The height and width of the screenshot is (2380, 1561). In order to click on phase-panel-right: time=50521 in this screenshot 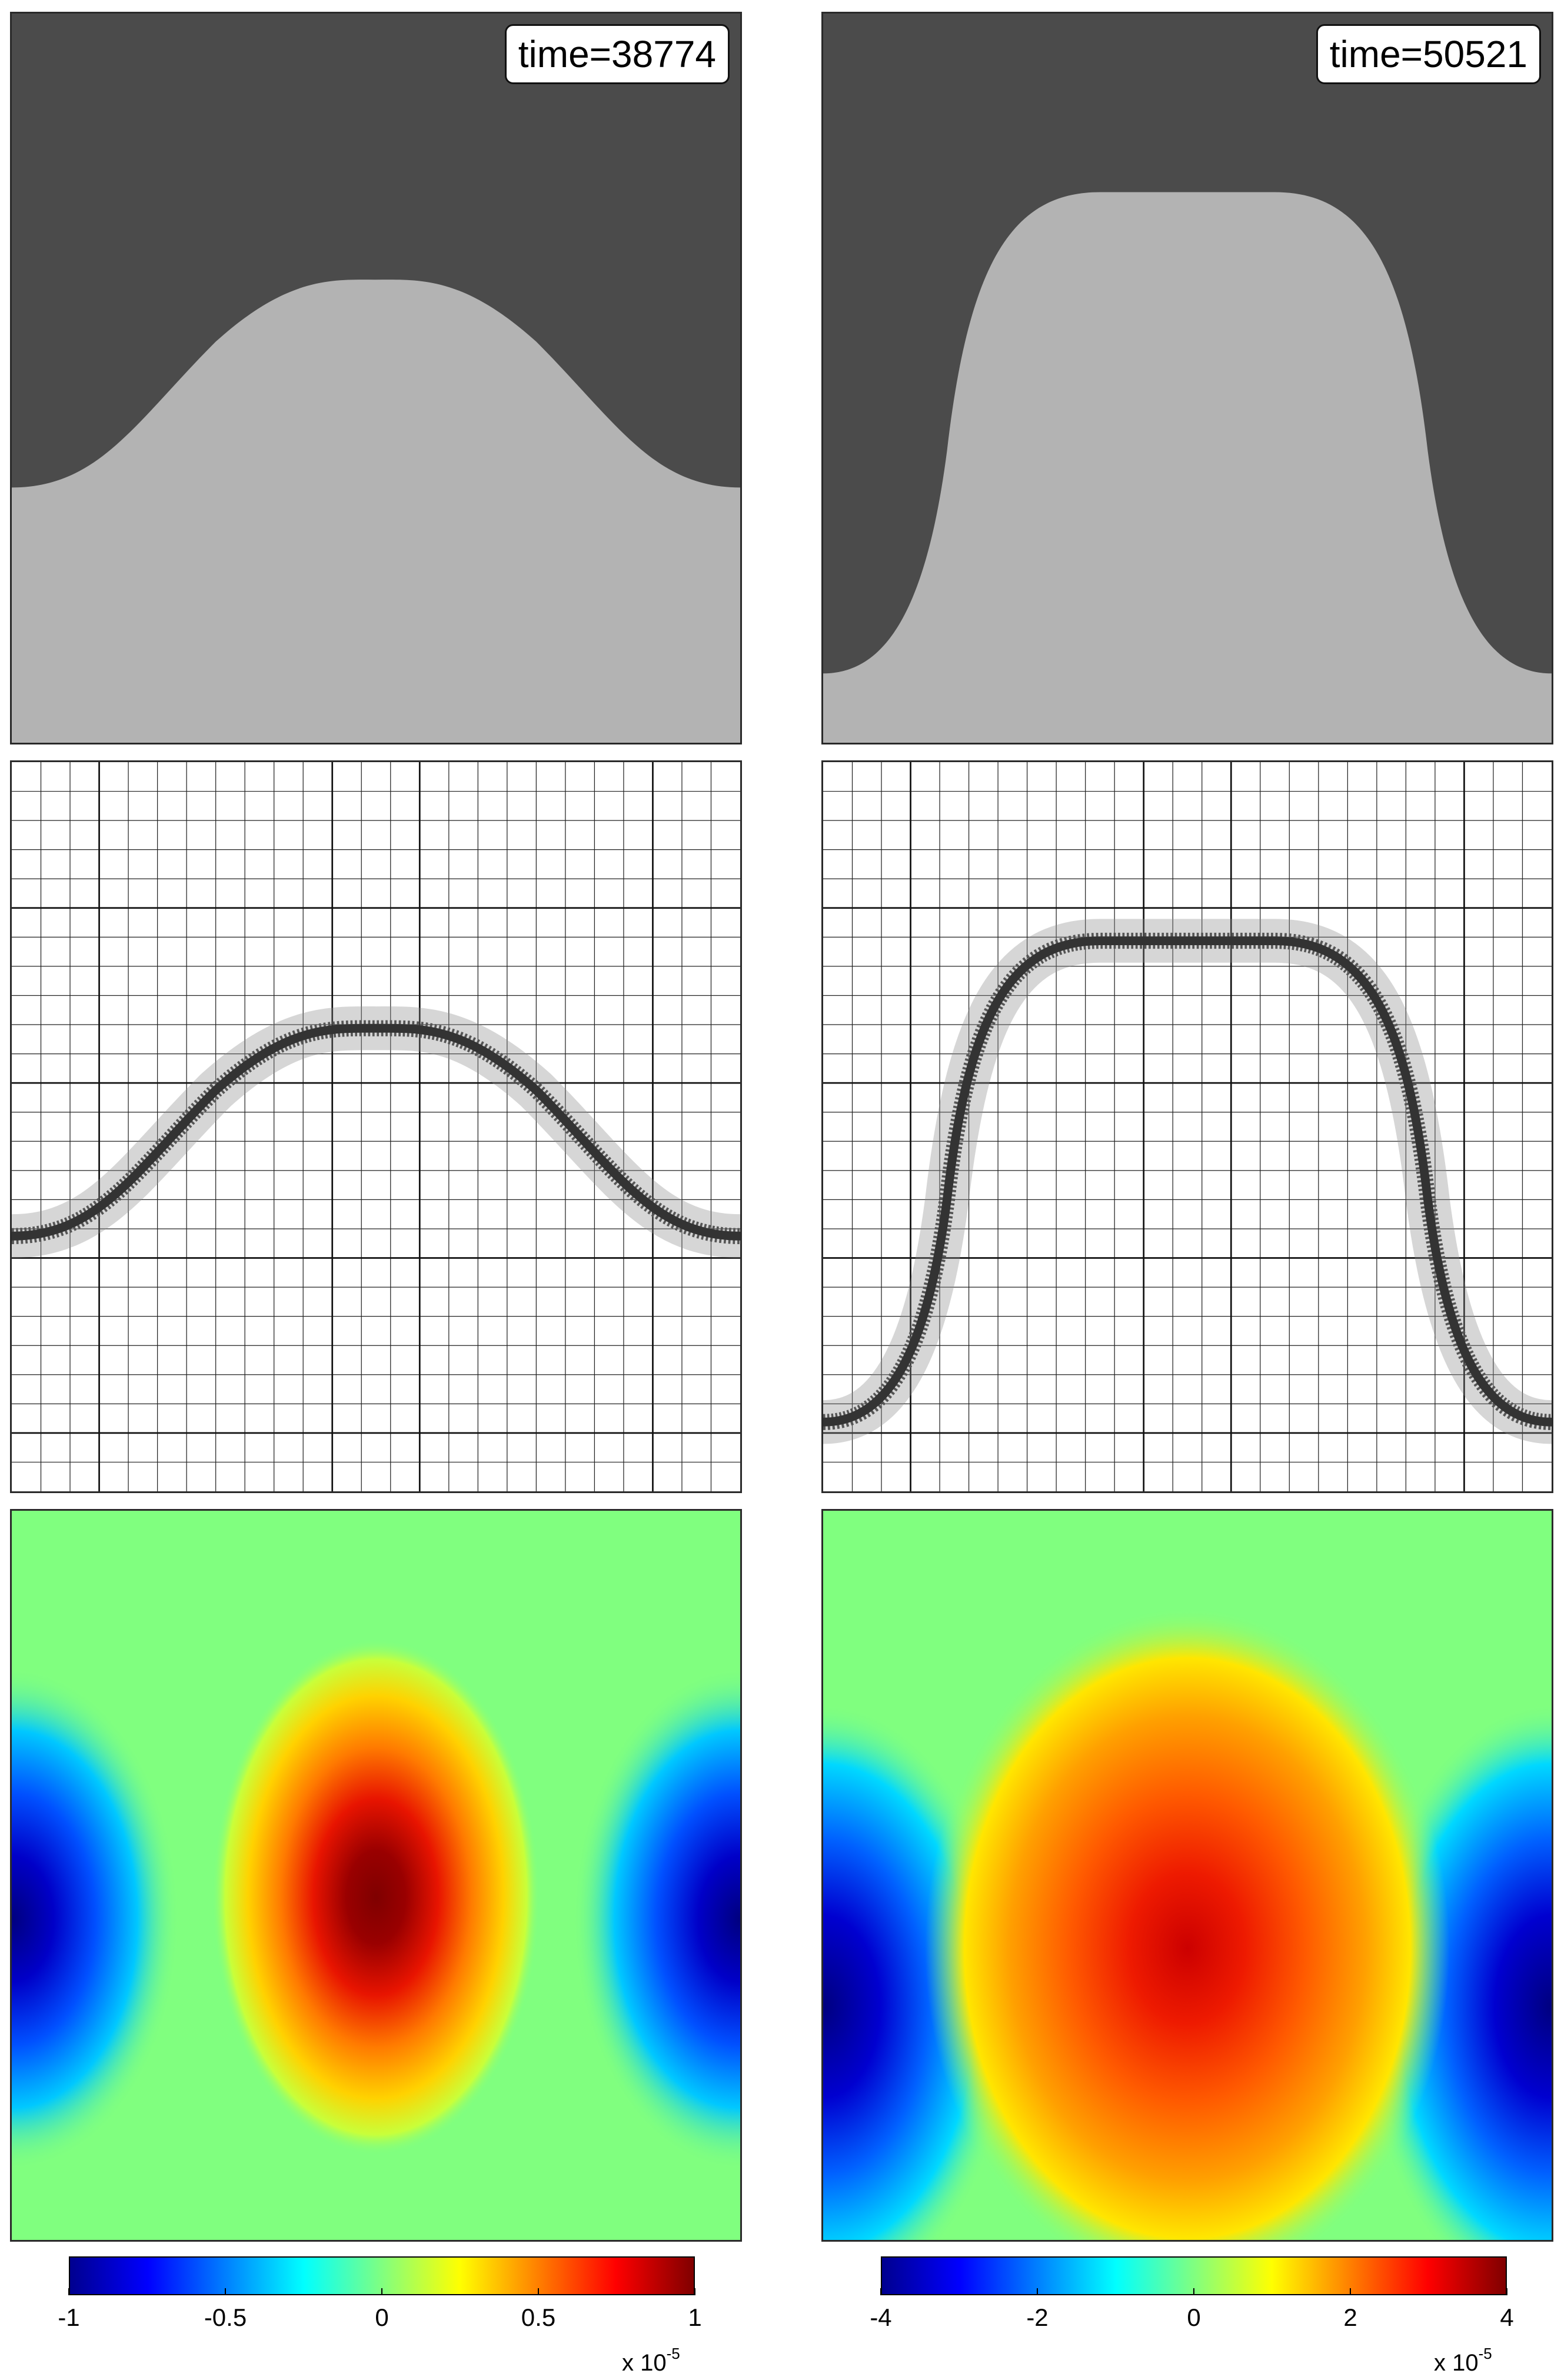, I will do `click(1187, 378)`.